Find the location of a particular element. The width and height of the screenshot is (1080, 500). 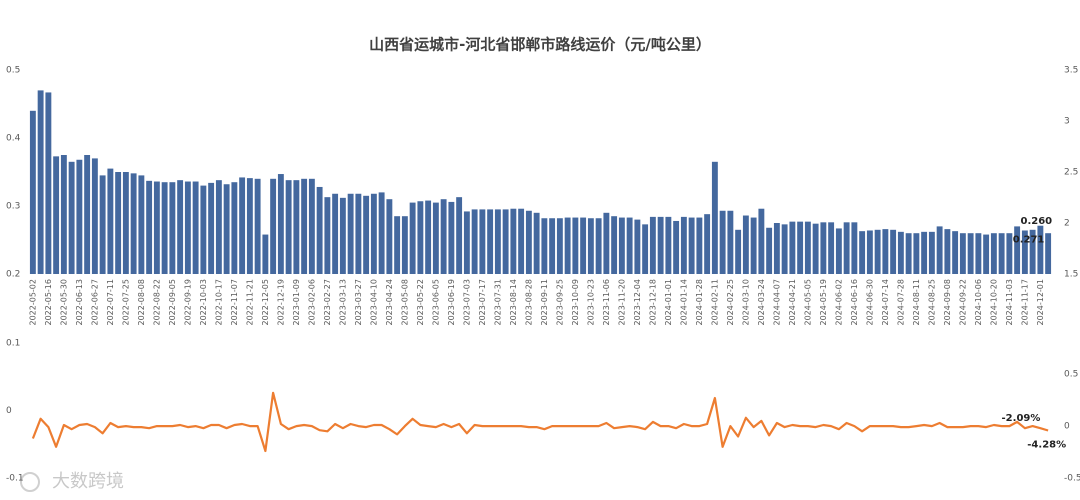

x-tick-label: 2024-03-10 is located at coordinates (745, 302).